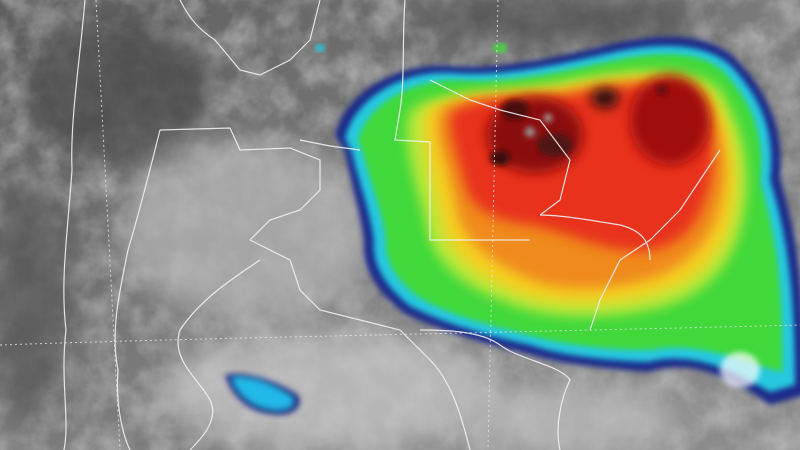  I want to click on sw-cell, so click(262, 394).